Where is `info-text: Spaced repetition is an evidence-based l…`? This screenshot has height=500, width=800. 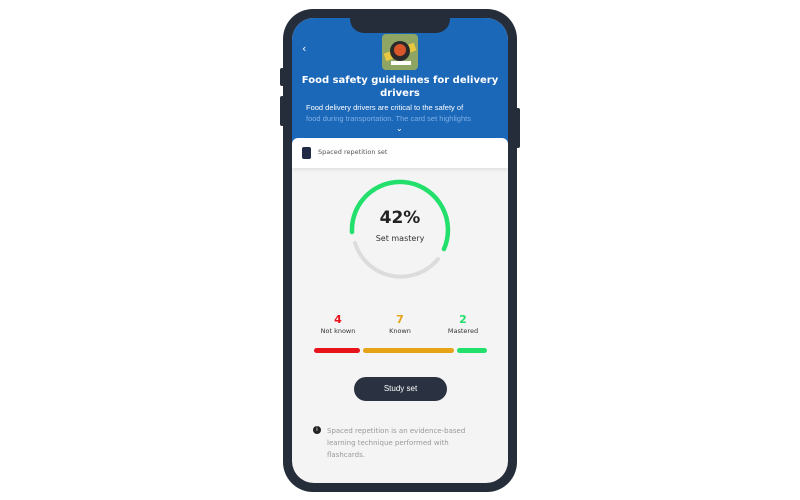
info-text: Spaced repetition is an evidence-based l… is located at coordinates (396, 443).